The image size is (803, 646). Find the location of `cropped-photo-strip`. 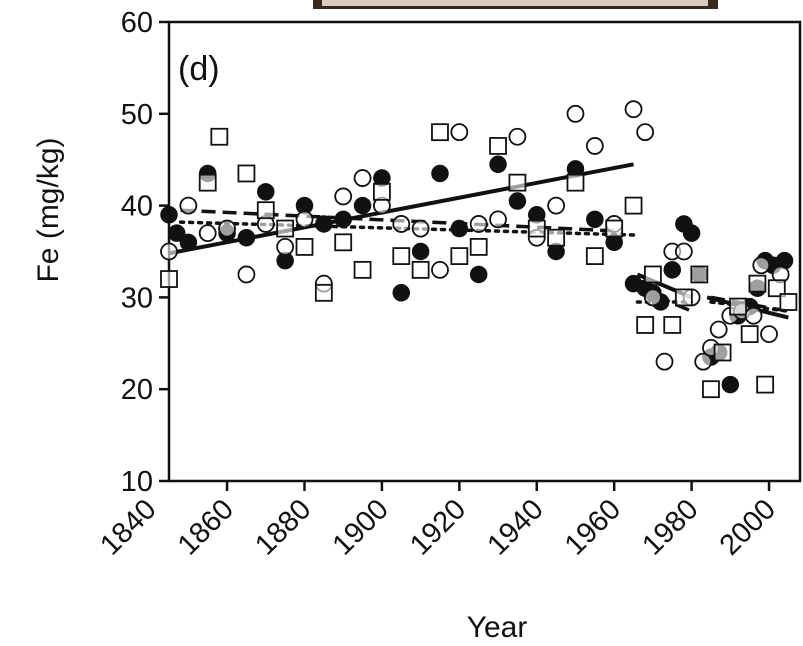

cropped-photo-strip is located at coordinates (515, 4).